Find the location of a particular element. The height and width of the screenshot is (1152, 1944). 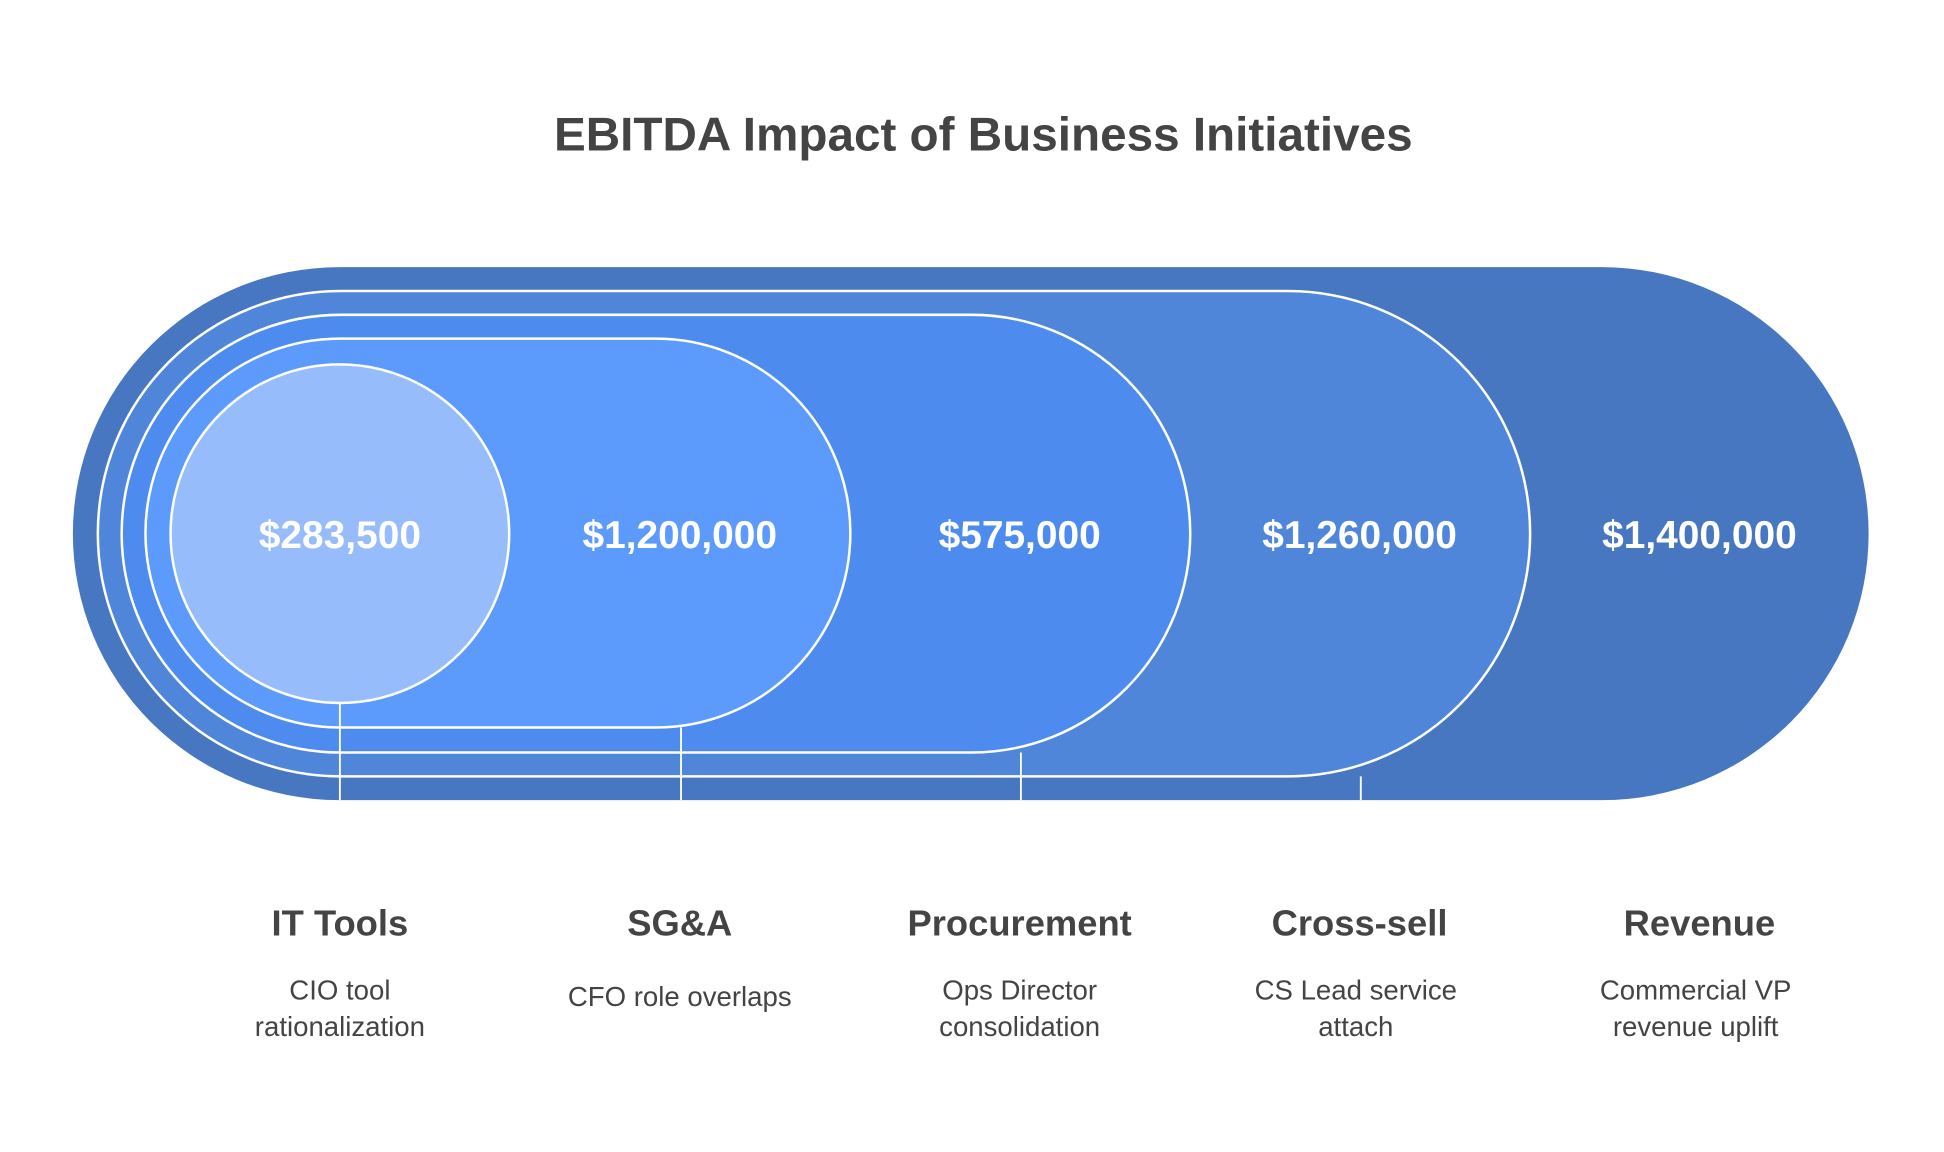

cross-sell-value: $1,260,000 is located at coordinates (1359, 535).